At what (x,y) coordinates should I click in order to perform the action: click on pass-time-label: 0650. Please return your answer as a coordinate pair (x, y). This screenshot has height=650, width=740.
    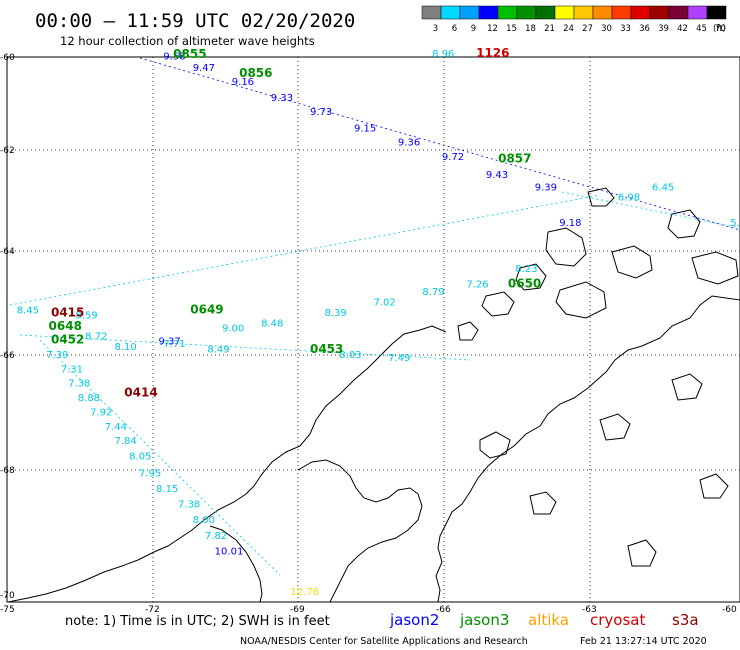
    Looking at the image, I should click on (524, 283).